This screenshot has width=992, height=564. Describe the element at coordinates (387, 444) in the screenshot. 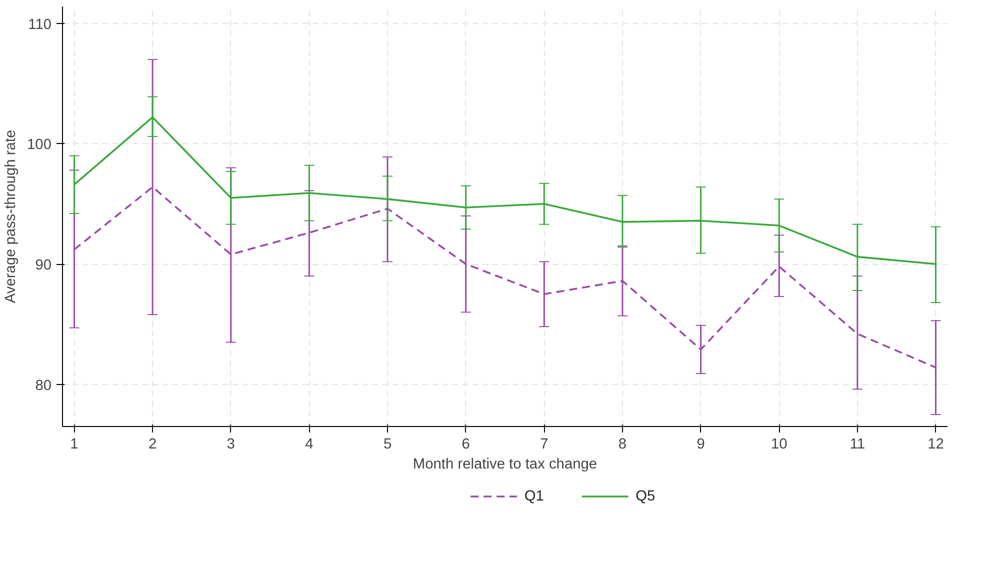

I see `x-tick-label: 5` at that location.